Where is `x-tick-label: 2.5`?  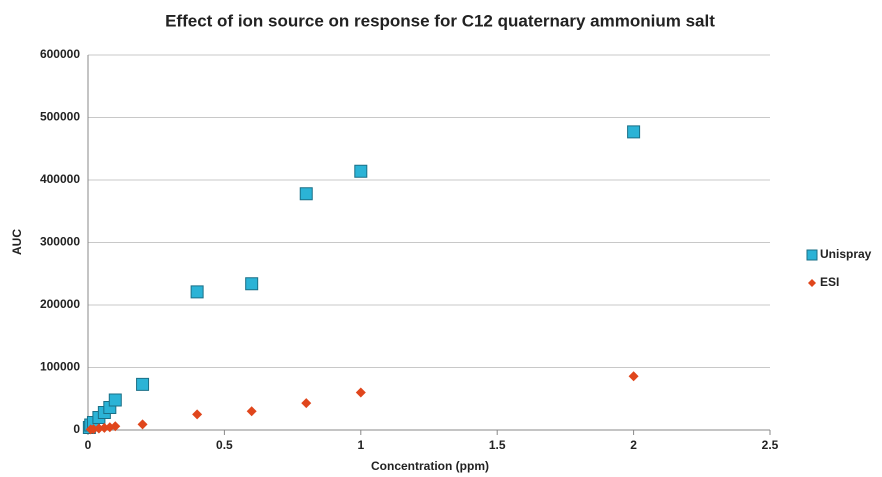
x-tick-label: 2.5 is located at coordinates (770, 445).